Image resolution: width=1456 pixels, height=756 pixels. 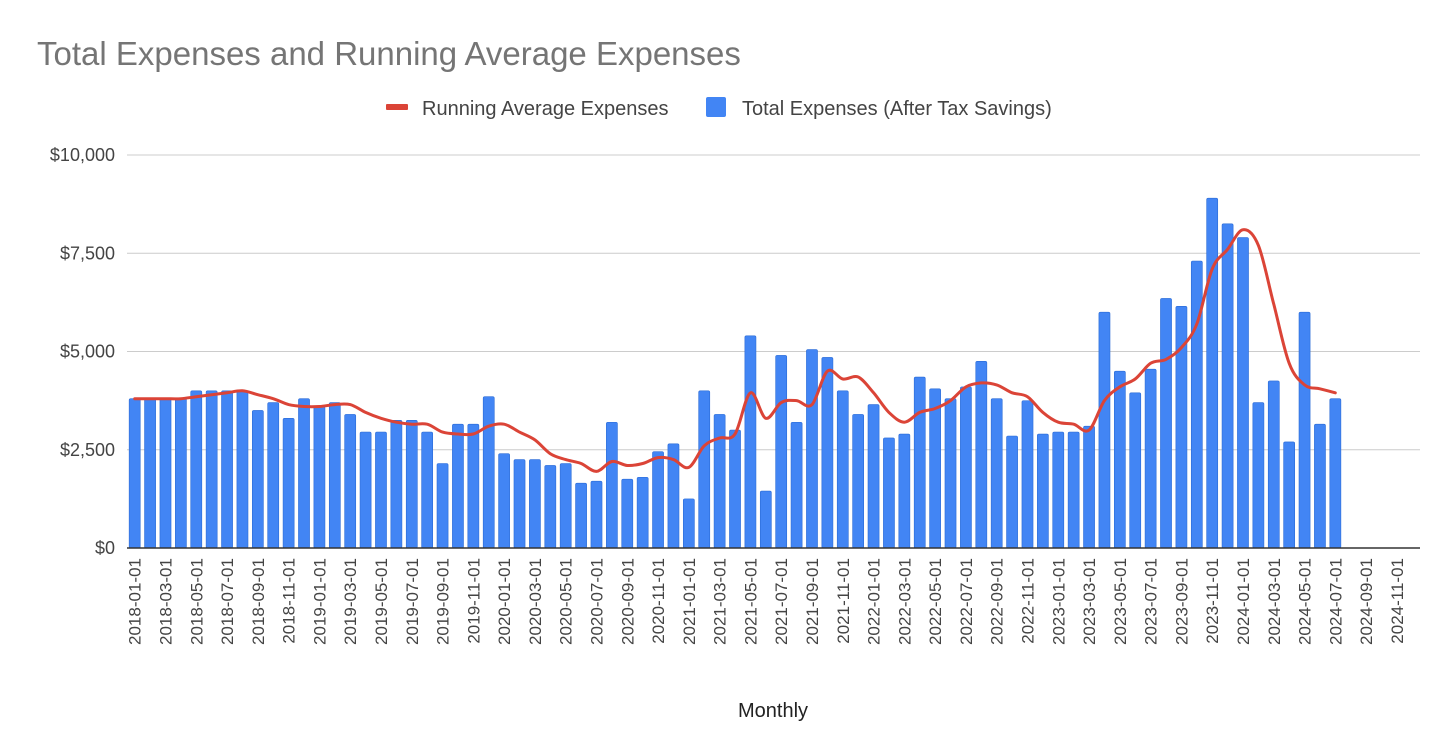 What do you see at coordinates (397, 107) in the screenshot?
I see `legend-swatch-running-average` at bounding box center [397, 107].